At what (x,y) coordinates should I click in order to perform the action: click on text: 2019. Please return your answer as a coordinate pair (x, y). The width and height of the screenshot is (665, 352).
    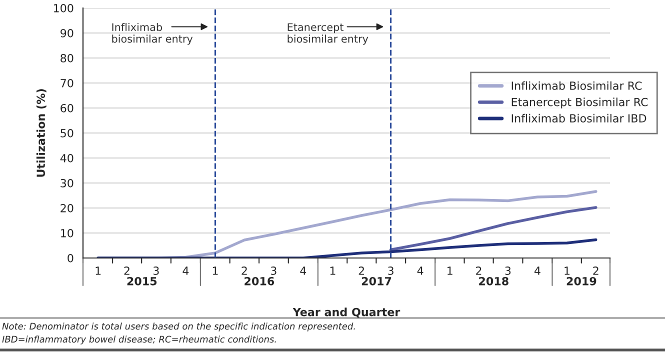
    Looking at the image, I should click on (581, 281).